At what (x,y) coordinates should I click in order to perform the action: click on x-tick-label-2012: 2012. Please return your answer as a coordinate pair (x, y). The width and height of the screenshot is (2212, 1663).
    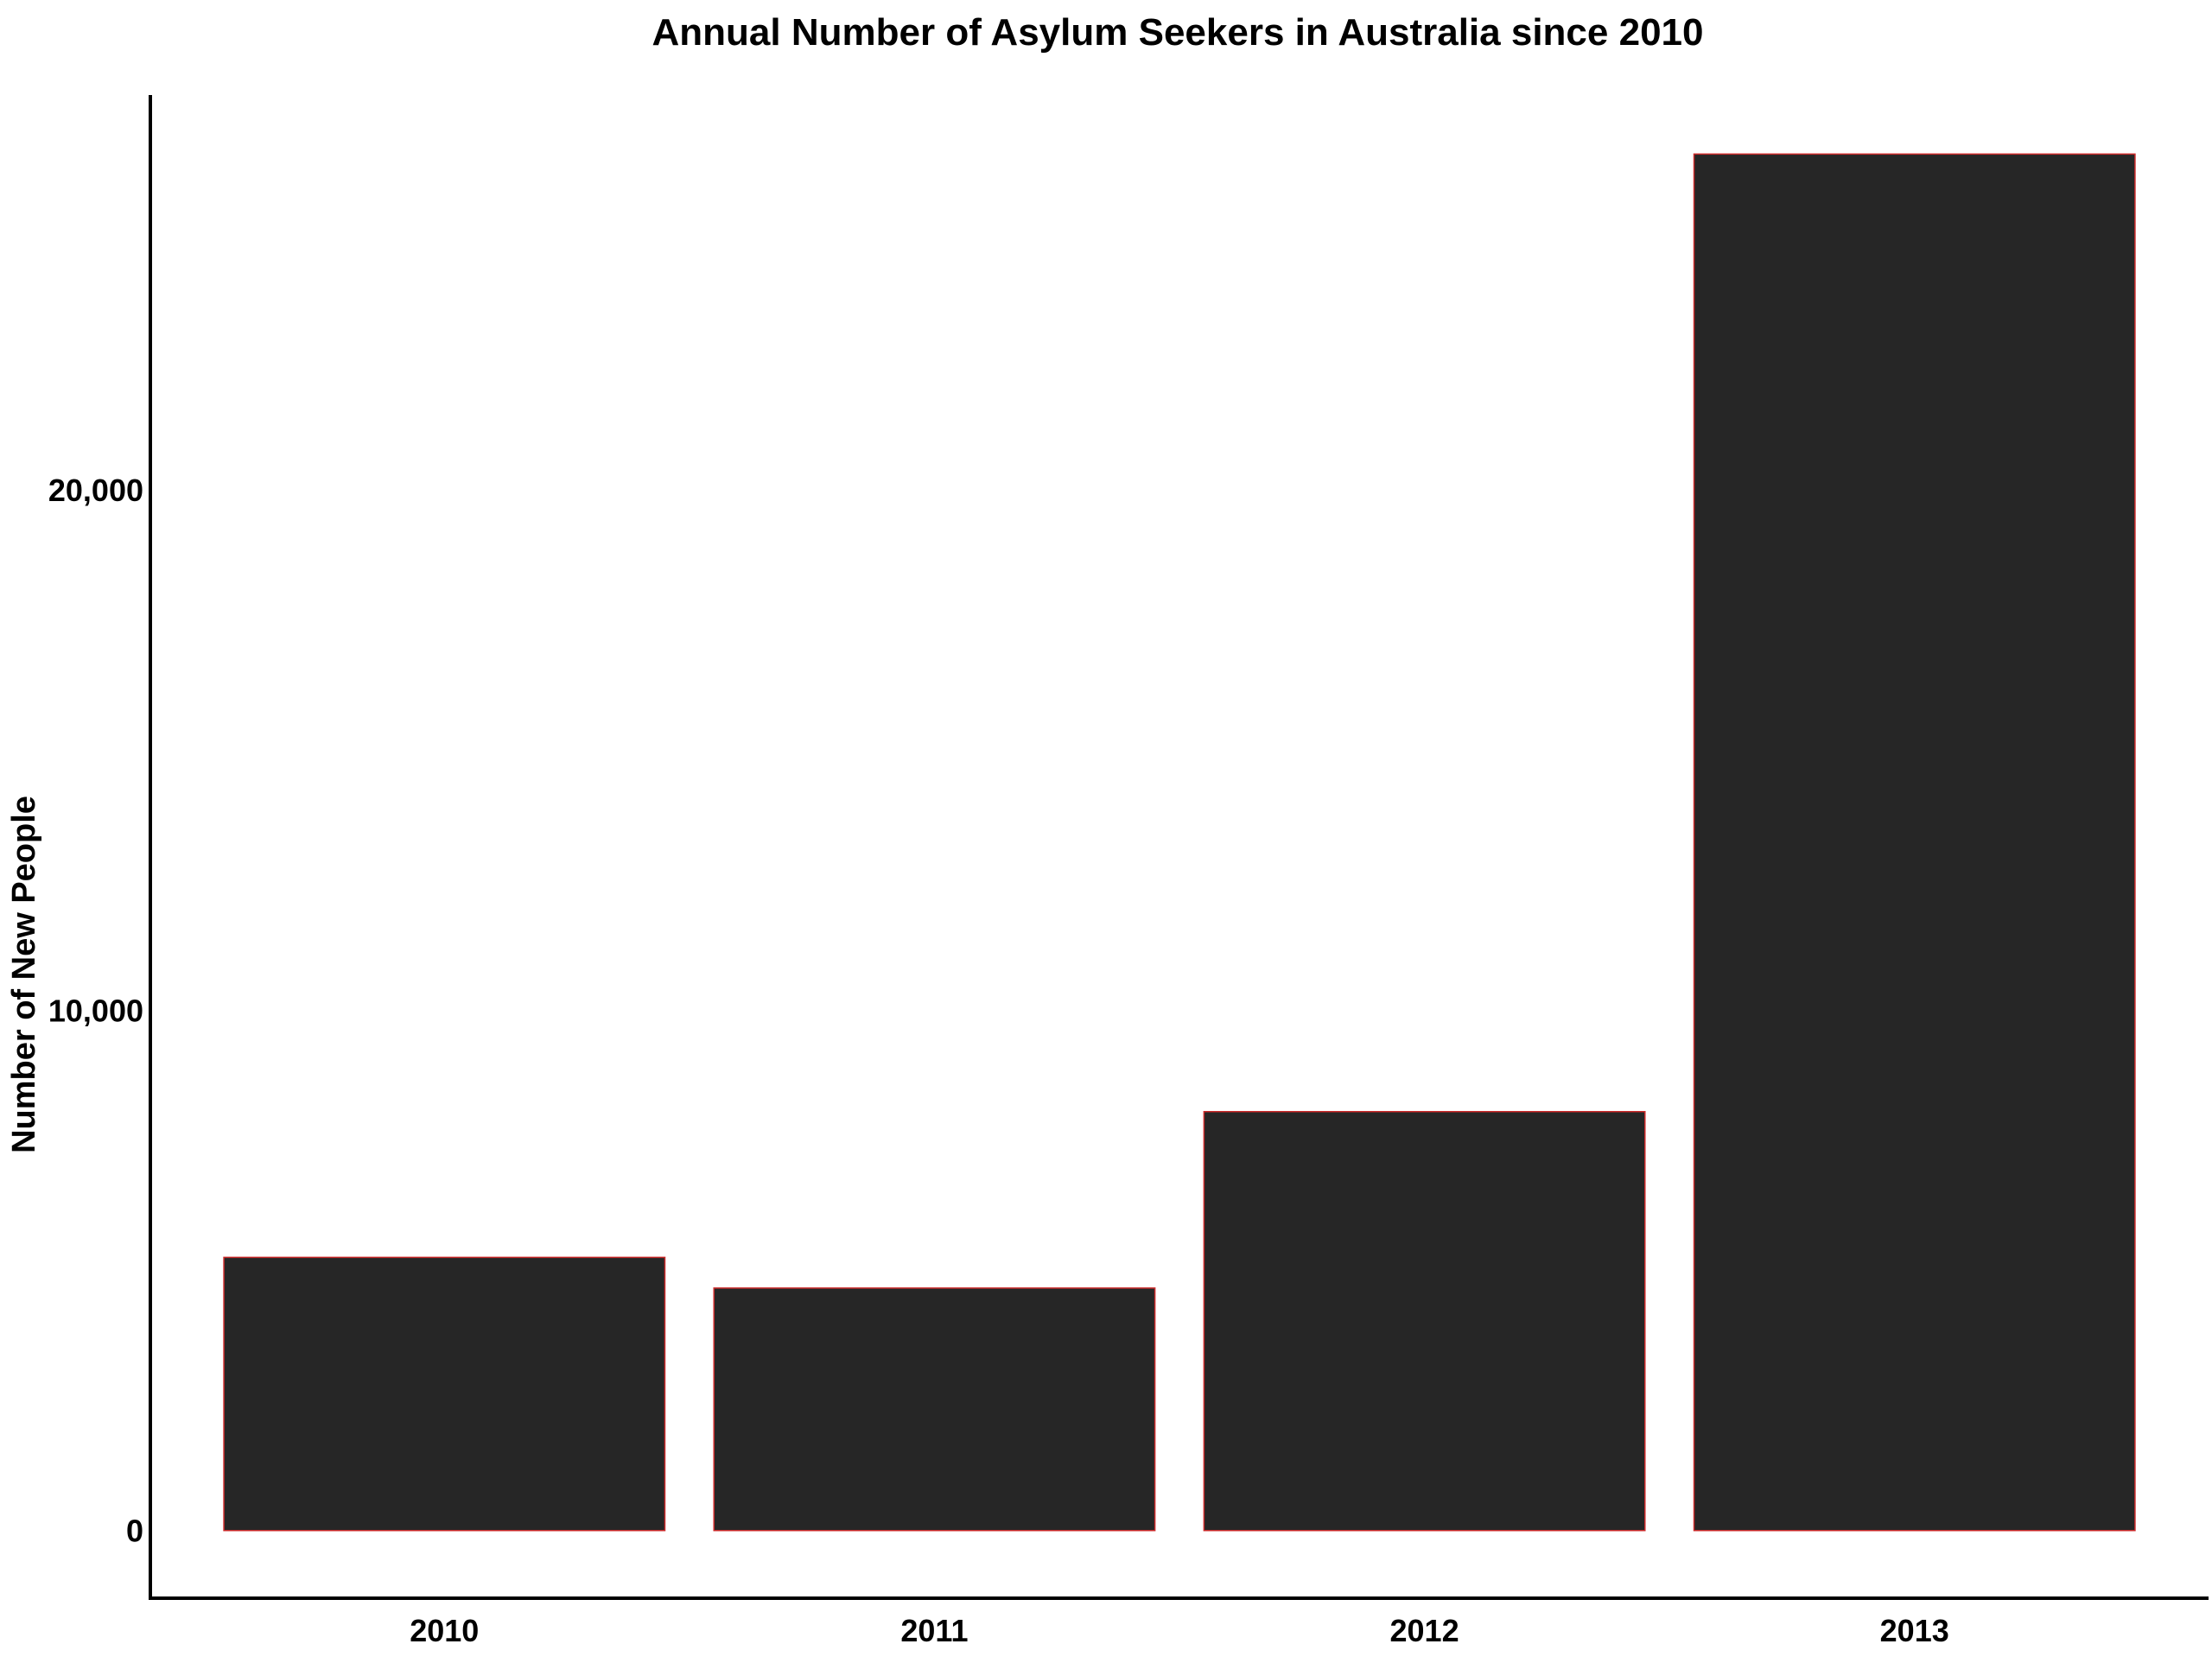
    Looking at the image, I should click on (1424, 1631).